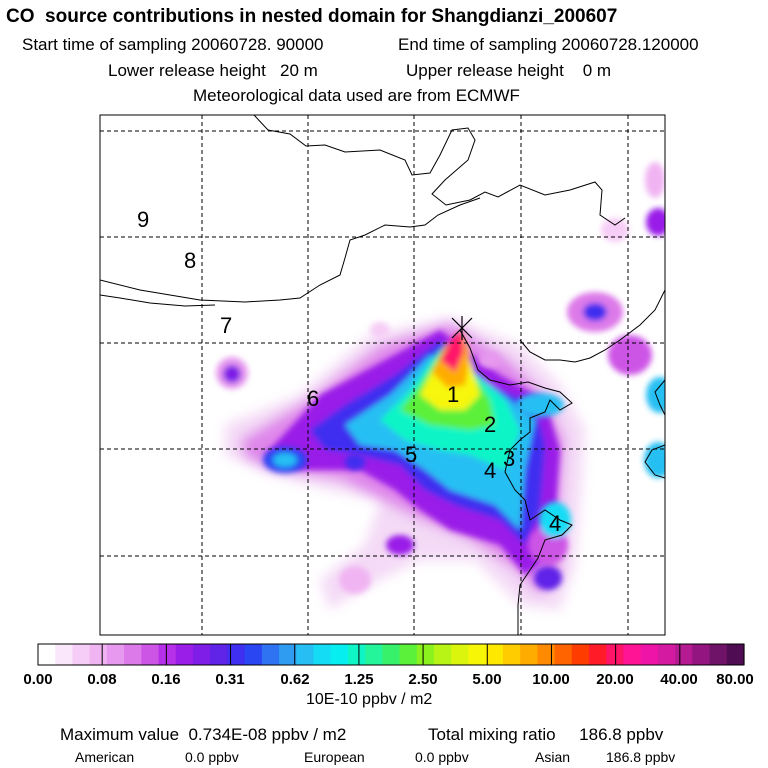 The height and width of the screenshot is (768, 768). I want to click on start-time-label: Start time of sampling 20060728. 90000, so click(173, 44).